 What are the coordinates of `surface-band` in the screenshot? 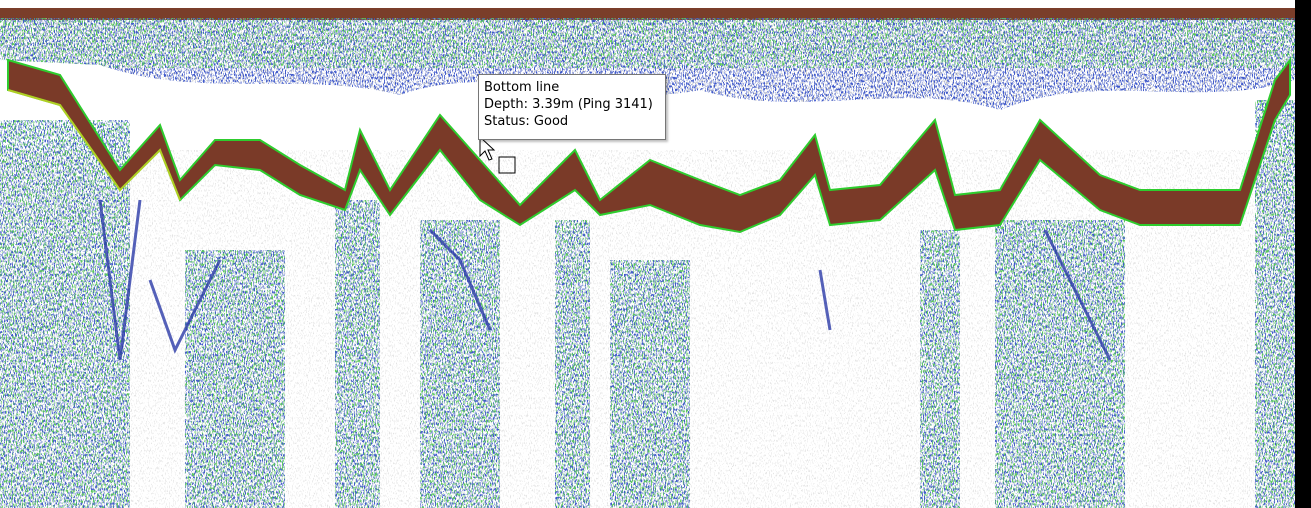 It's located at (647, 14).